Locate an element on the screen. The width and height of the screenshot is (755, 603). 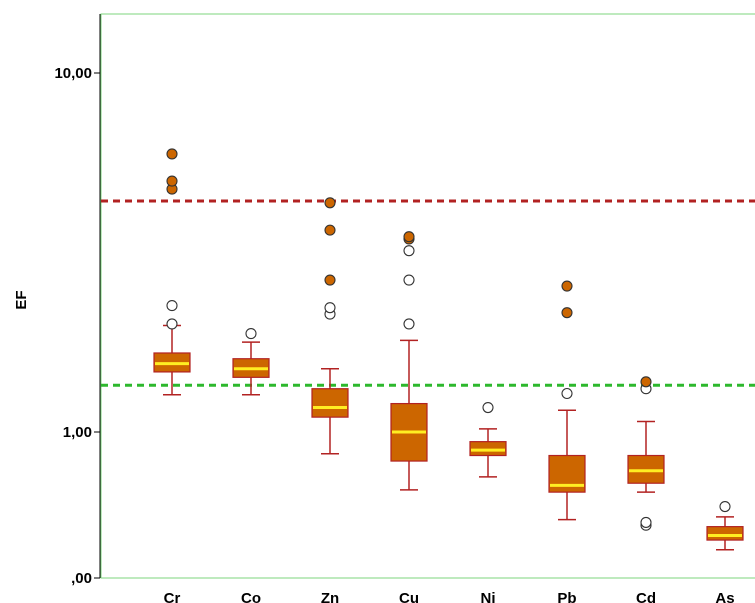
x-category-label-pb: Pb is located at coordinates (566, 596).